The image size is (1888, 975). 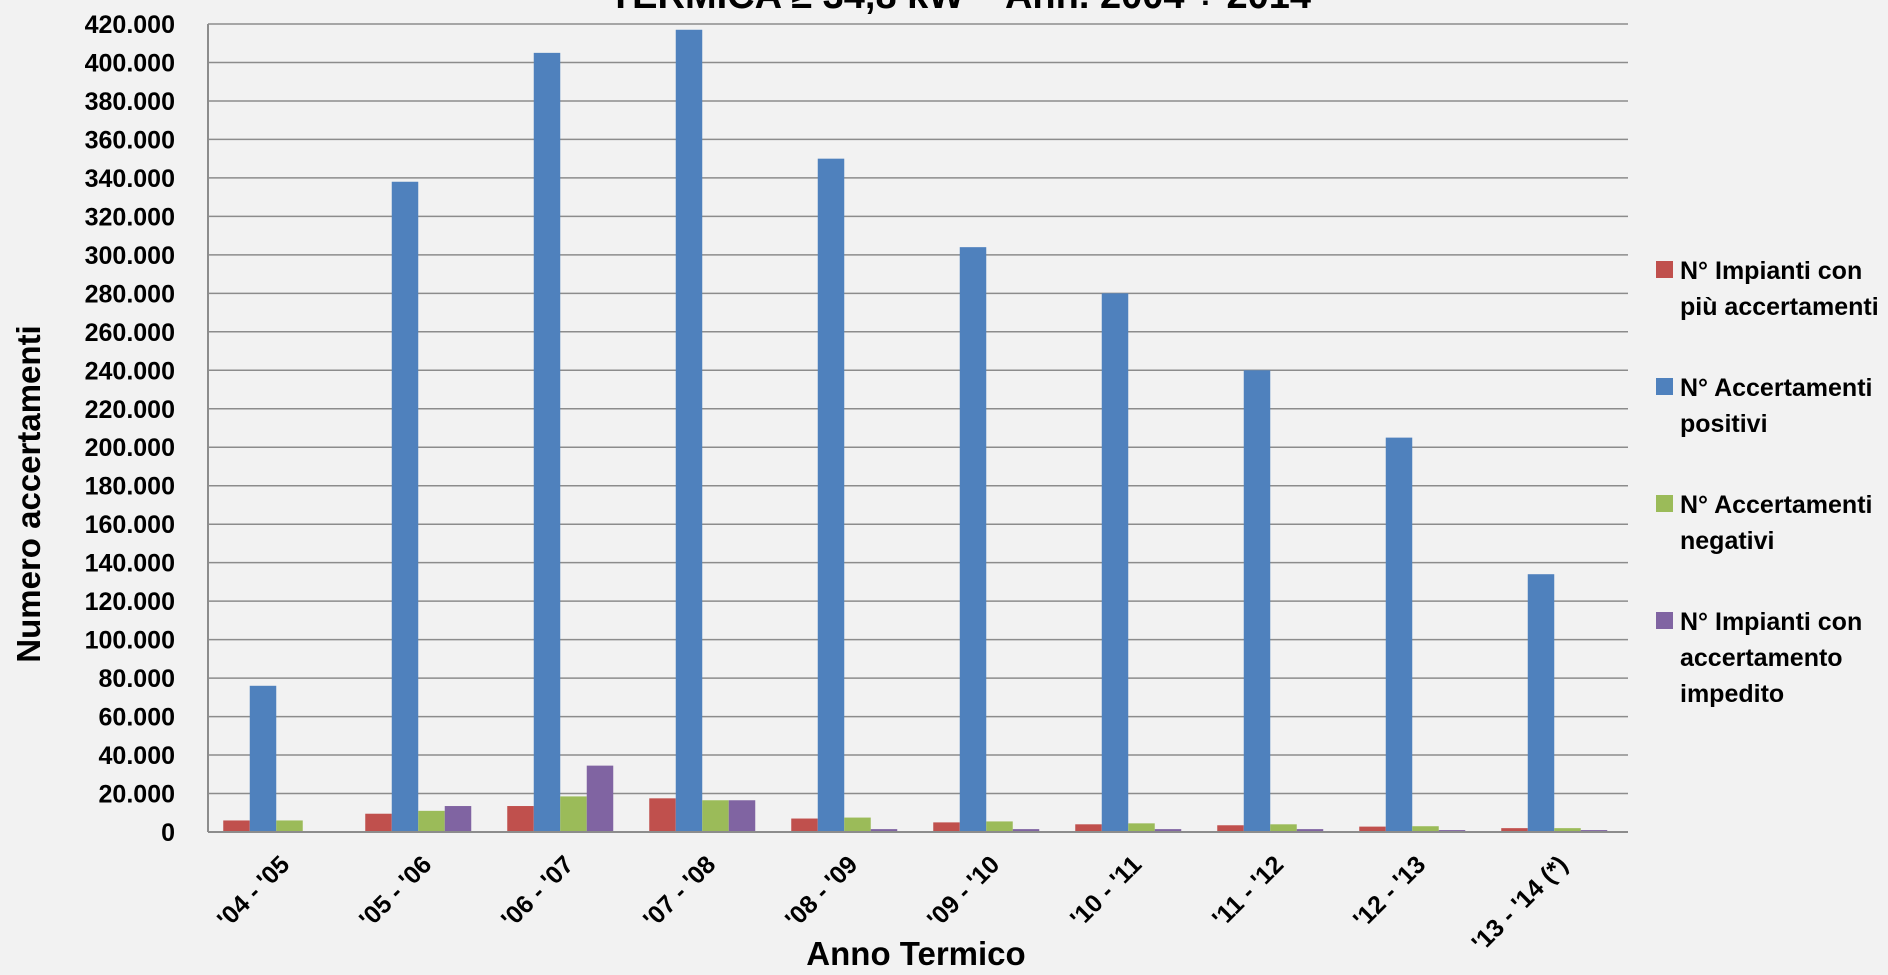 What do you see at coordinates (1727, 541) in the screenshot?
I see `legend-label: negativi` at bounding box center [1727, 541].